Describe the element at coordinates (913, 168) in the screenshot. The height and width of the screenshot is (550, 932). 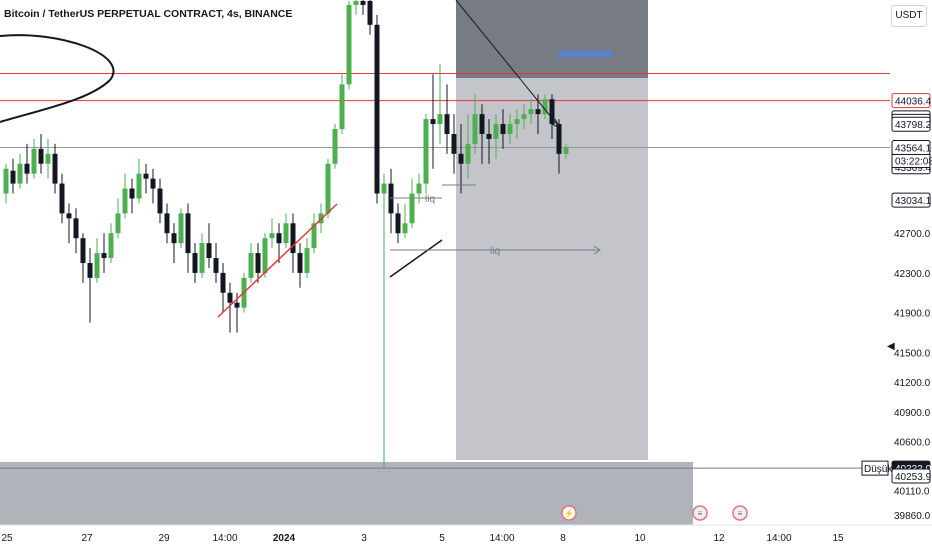
I see `price-badge-label: 43369.4` at that location.